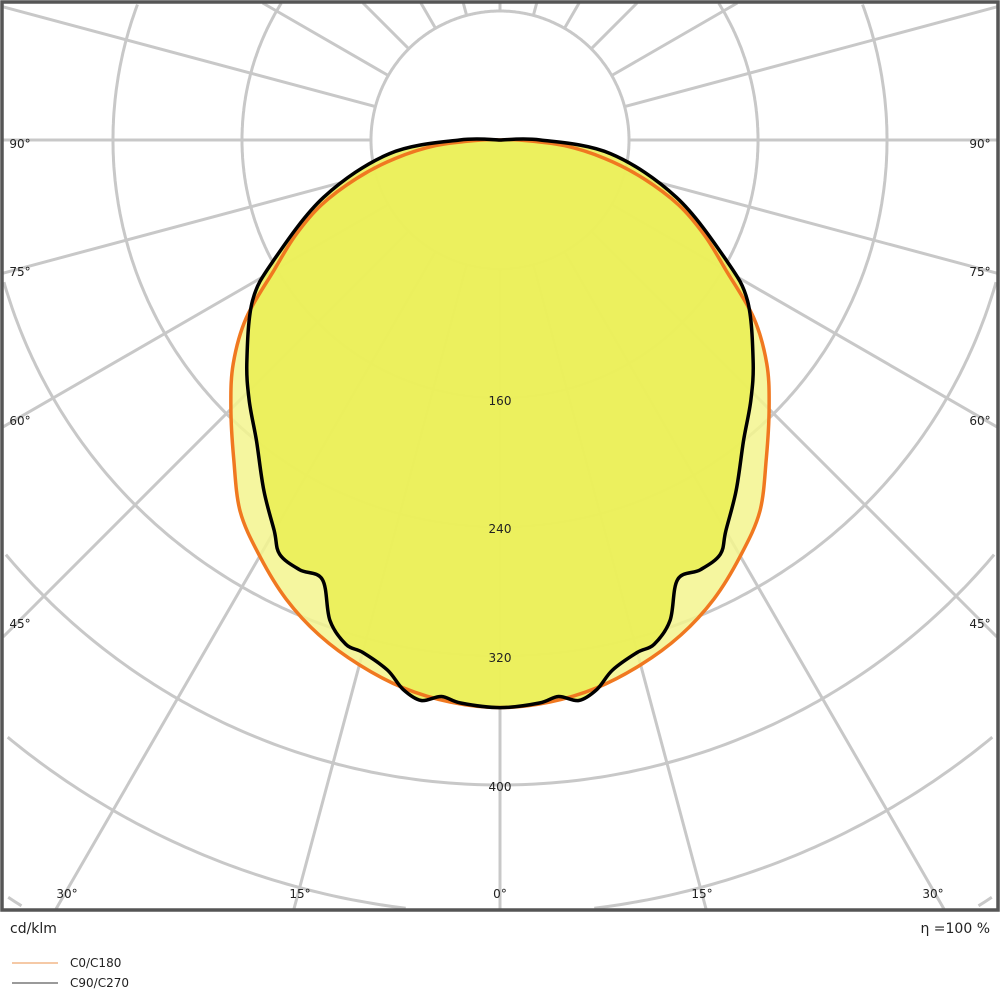  What do you see at coordinates (500, 787) in the screenshot?
I see `radial-tick-label: 400` at bounding box center [500, 787].